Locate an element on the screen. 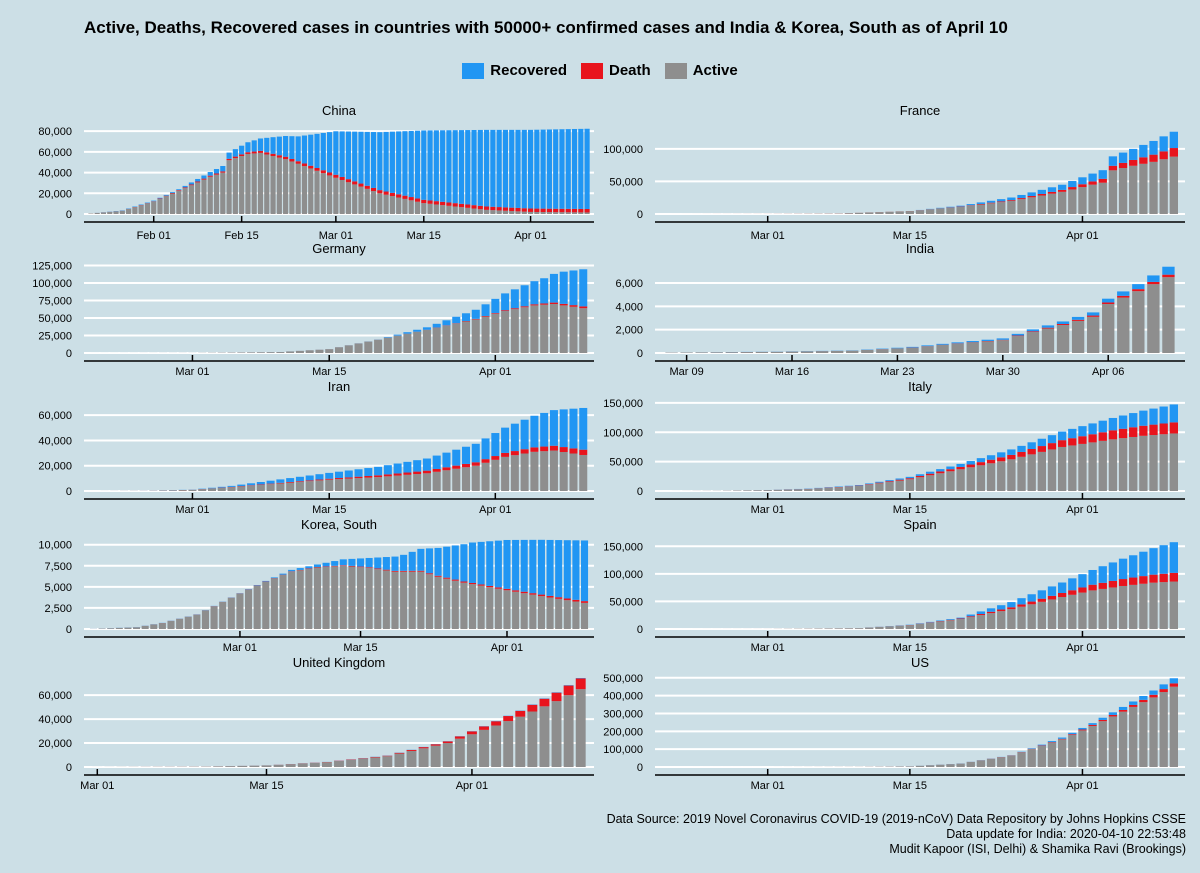  y-tick-label: 0 is located at coordinates (640, 215).